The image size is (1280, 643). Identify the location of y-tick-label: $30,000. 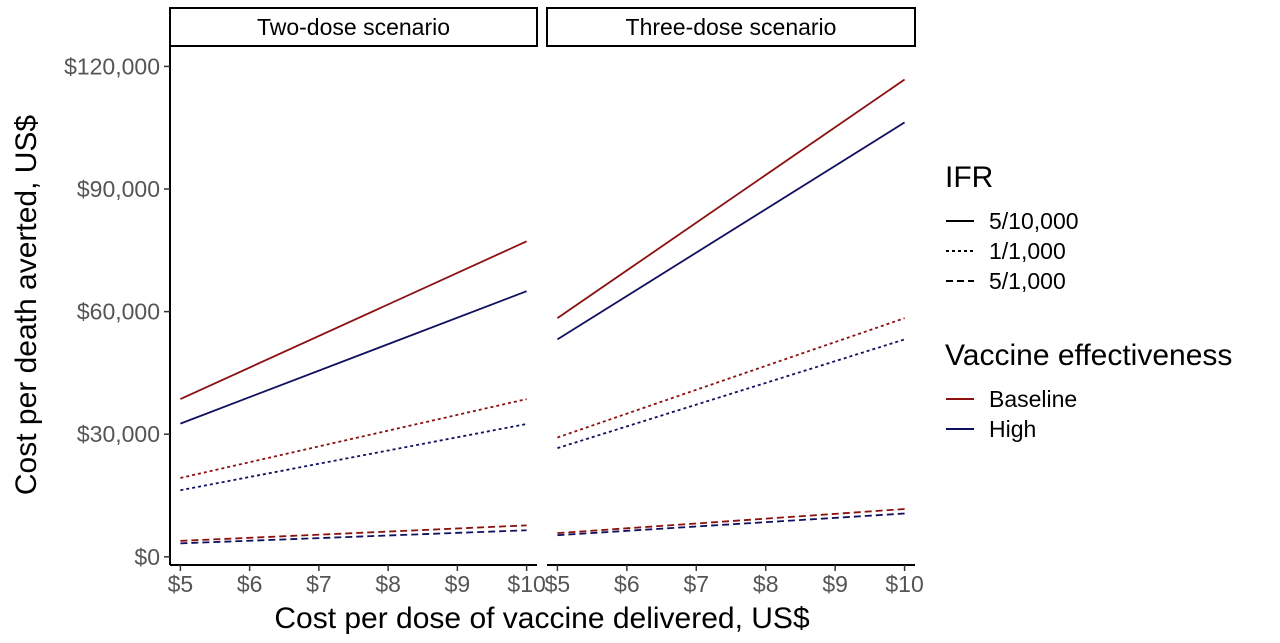
(118, 434).